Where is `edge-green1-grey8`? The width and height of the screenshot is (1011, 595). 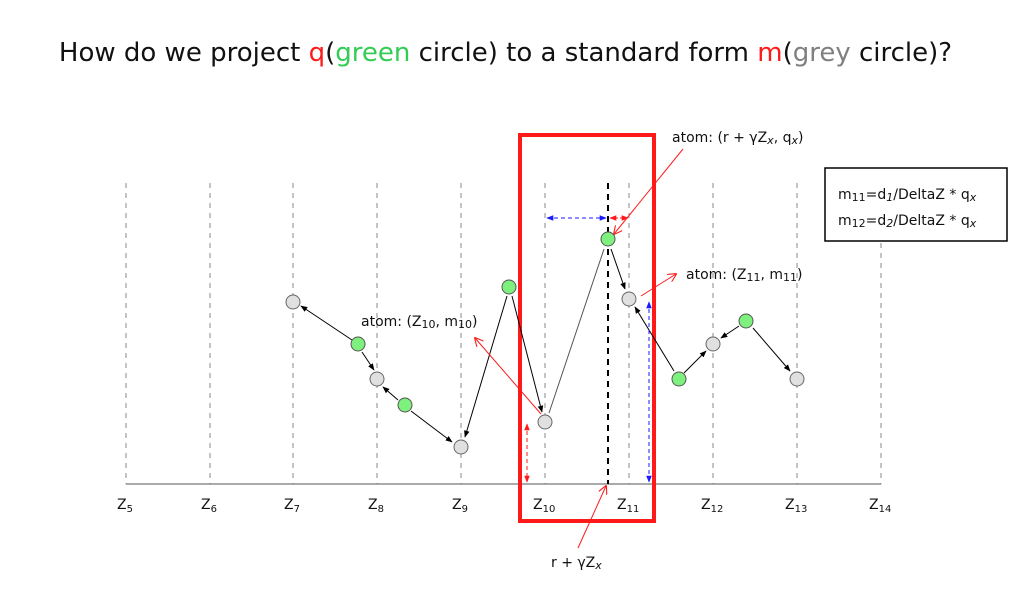 edge-green1-grey8 is located at coordinates (368, 361).